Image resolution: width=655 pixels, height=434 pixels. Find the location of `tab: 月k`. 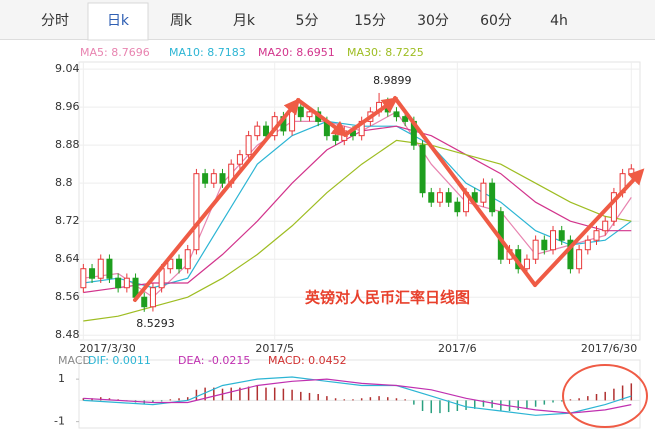

tab: 月k is located at coordinates (244, 21).